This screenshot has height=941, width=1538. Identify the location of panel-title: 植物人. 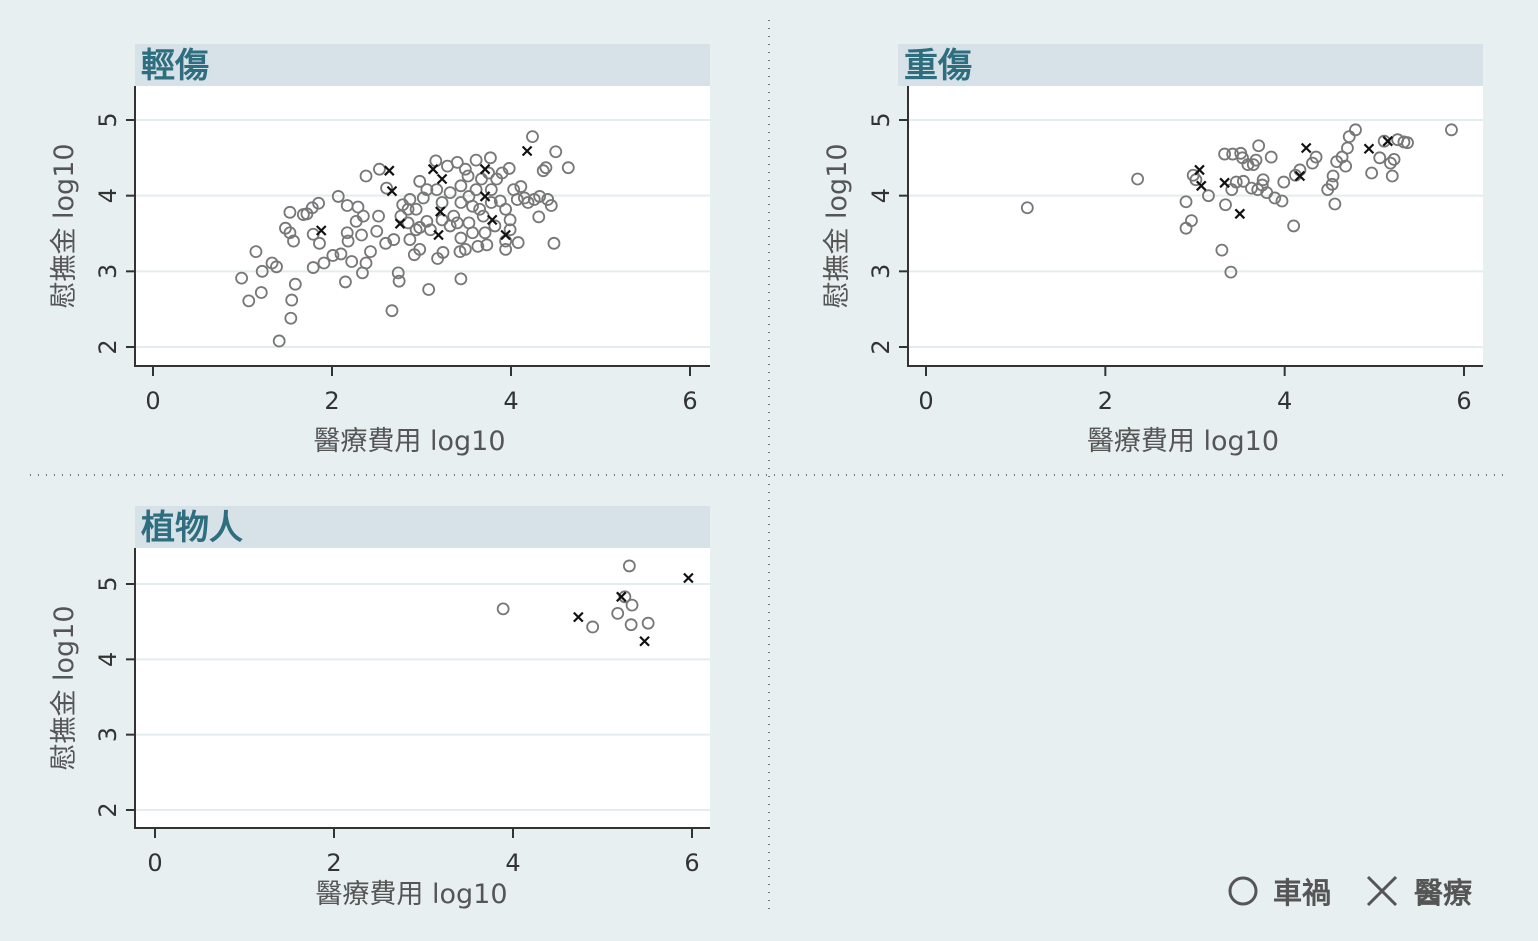
(192, 528).